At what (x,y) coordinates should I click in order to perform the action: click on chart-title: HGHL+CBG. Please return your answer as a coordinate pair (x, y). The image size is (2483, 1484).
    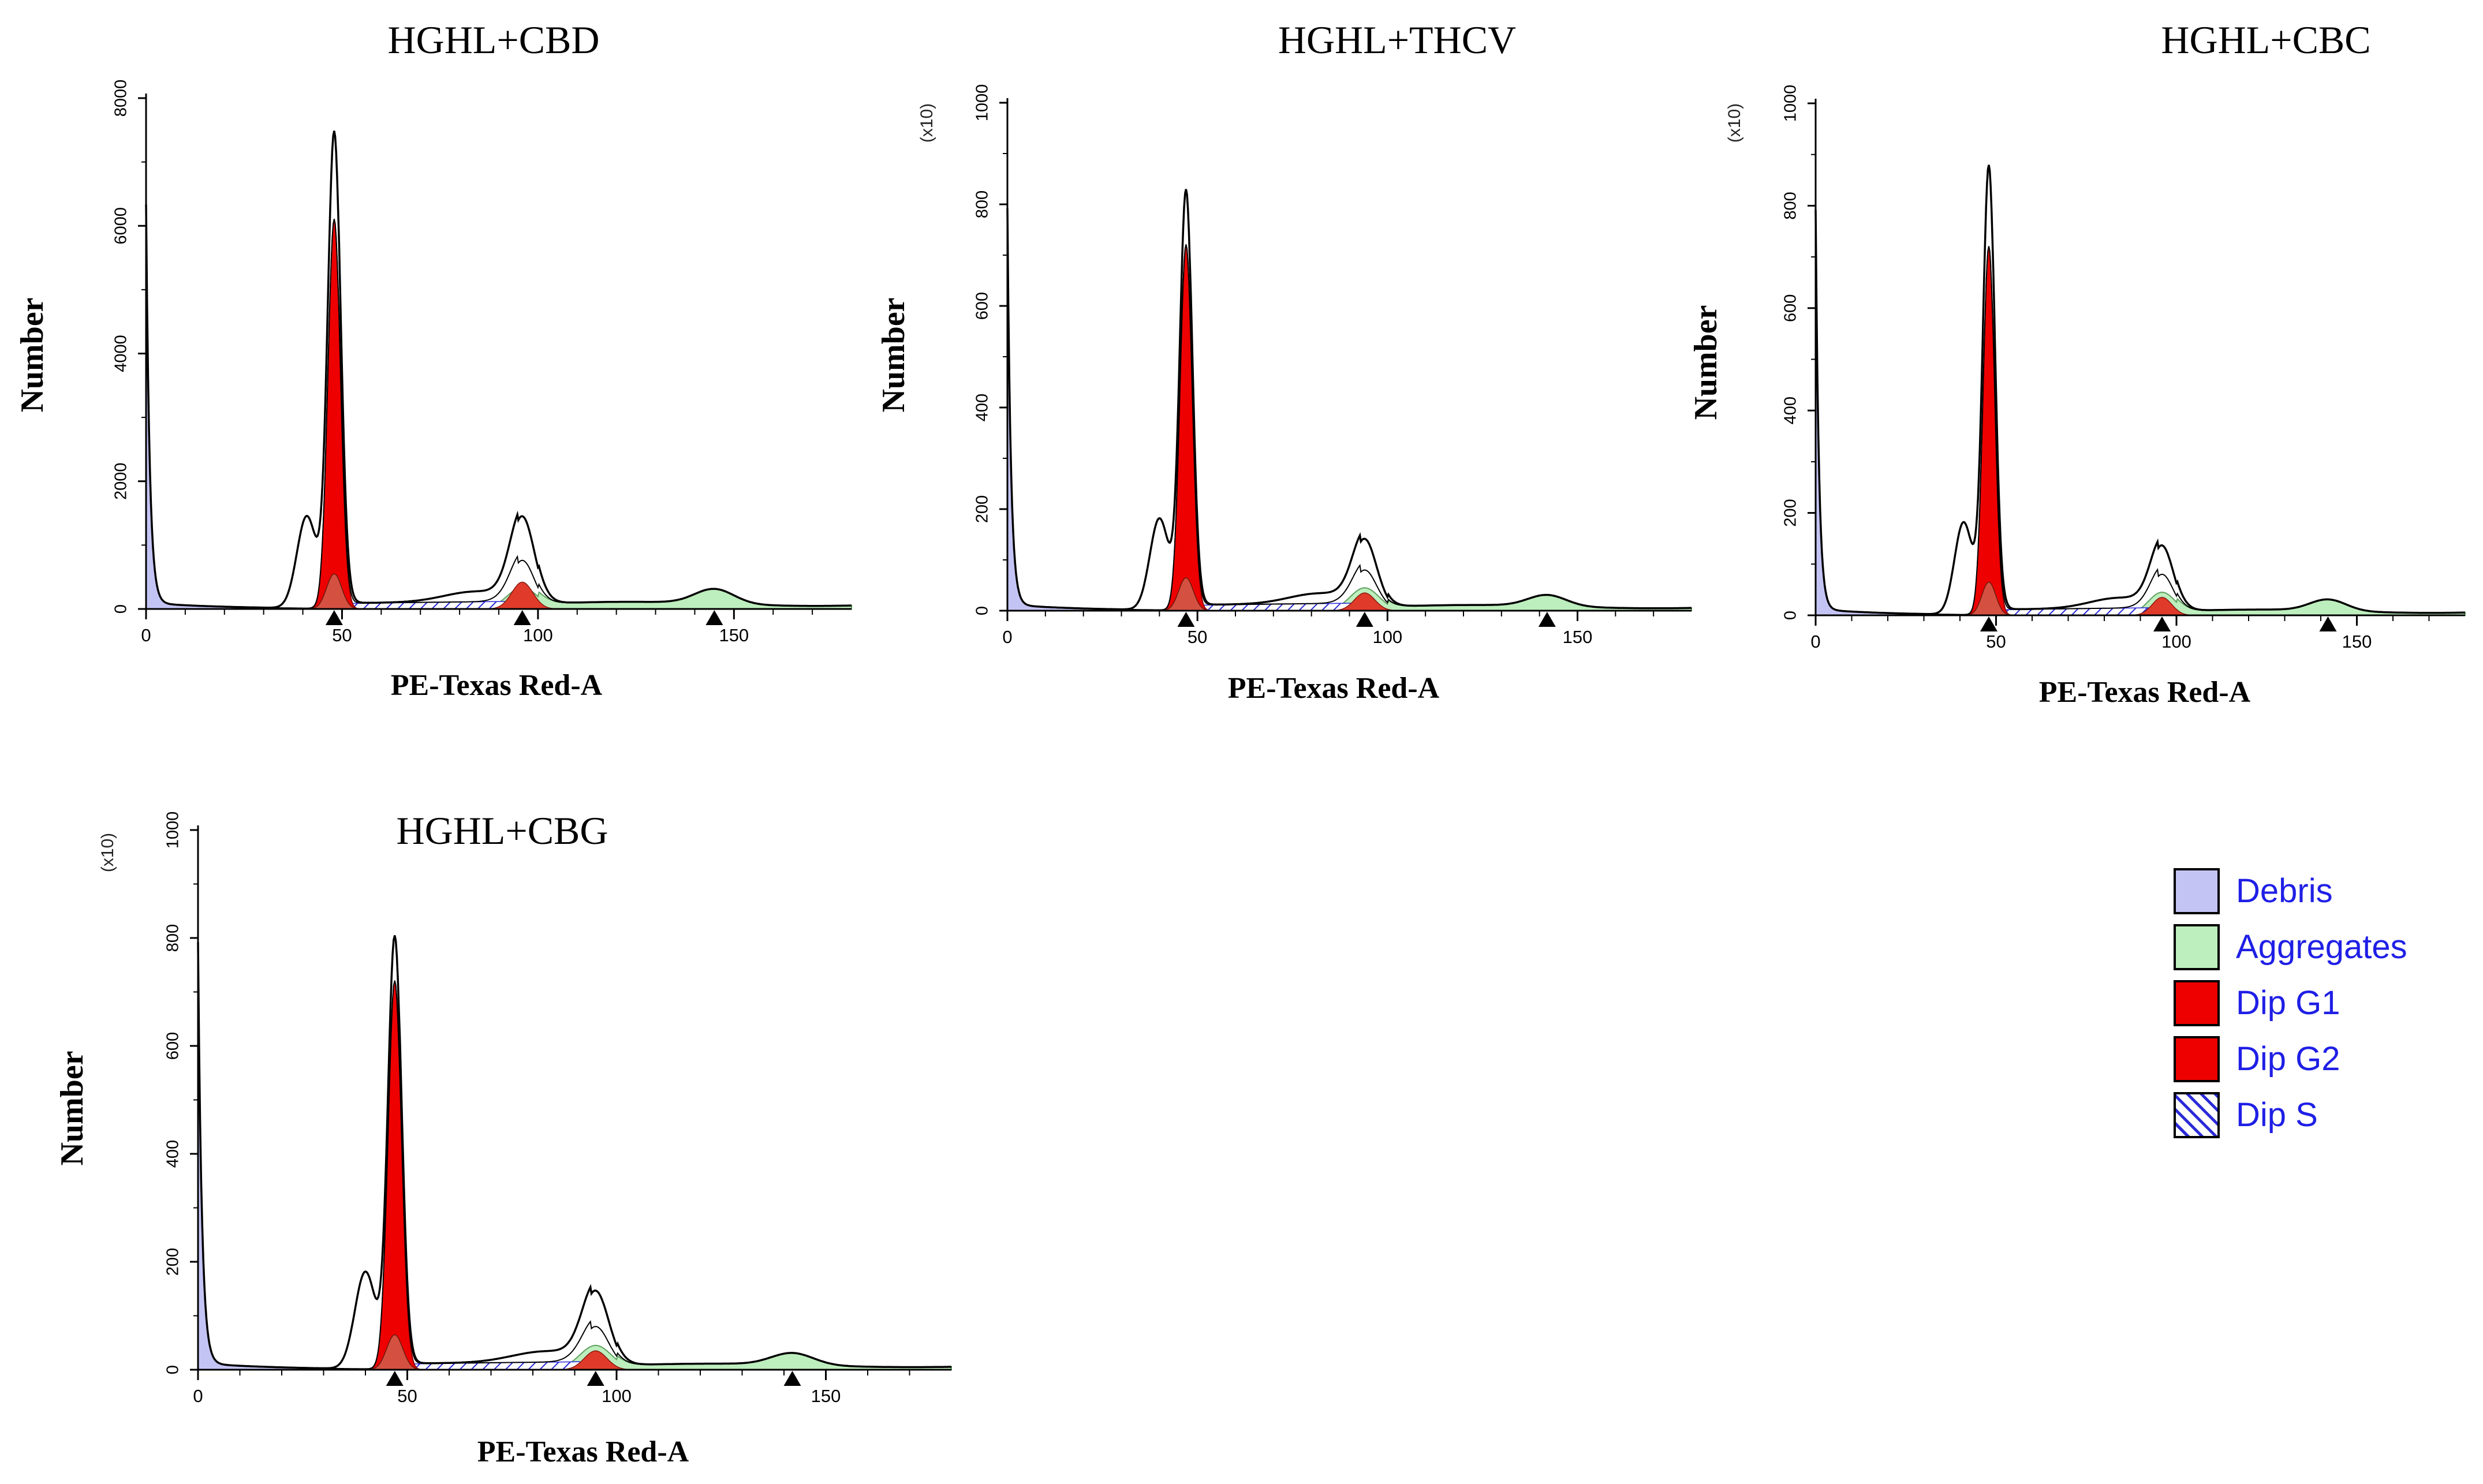
    Looking at the image, I should click on (502, 831).